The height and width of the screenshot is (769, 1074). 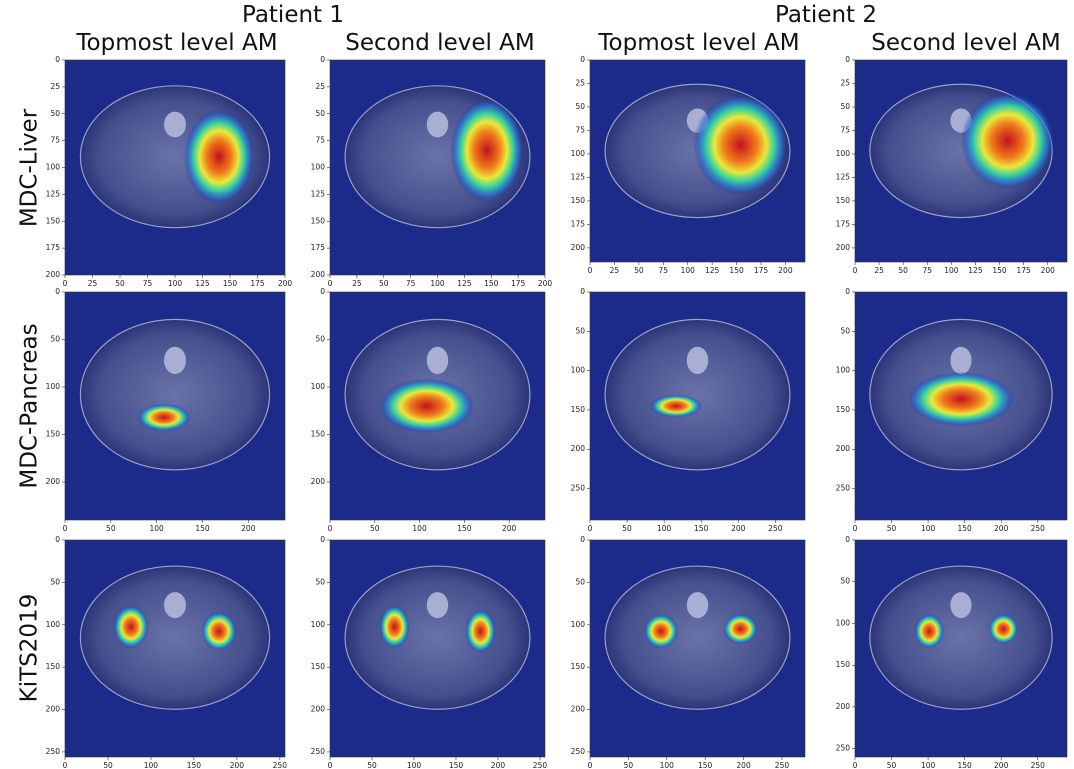 What do you see at coordinates (53, 193) in the screenshot?
I see `y-tick-label: 125` at bounding box center [53, 193].